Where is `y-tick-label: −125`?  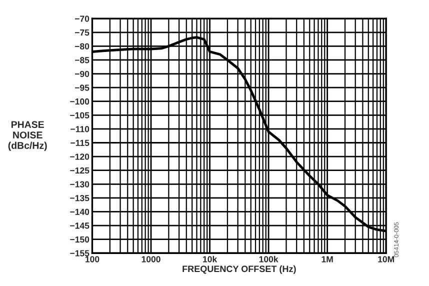 y-tick-label: −125 is located at coordinates (80, 170).